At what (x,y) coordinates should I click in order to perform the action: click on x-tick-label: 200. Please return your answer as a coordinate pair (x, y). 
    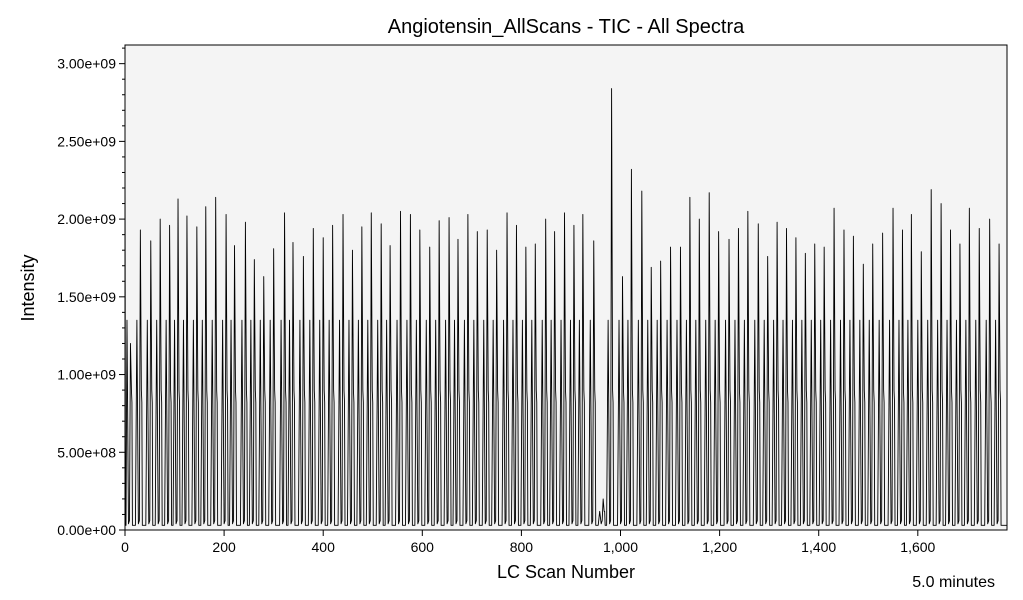
    Looking at the image, I should click on (224, 547).